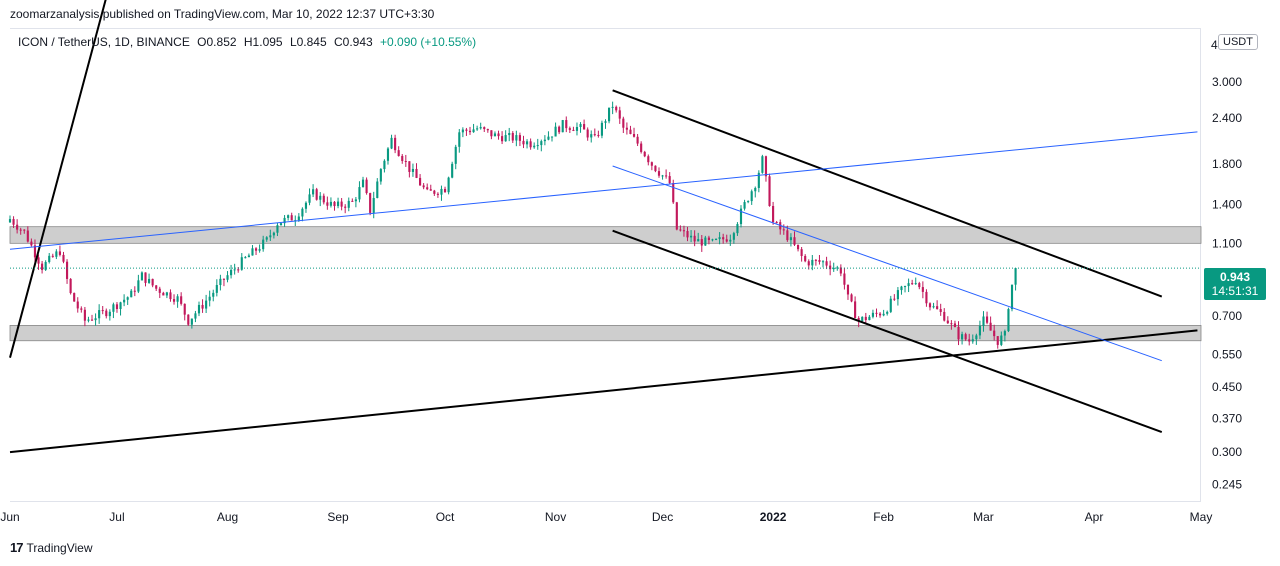 The height and width of the screenshot is (566, 1280). I want to click on price-tick-label: 1.400, so click(1227, 205).